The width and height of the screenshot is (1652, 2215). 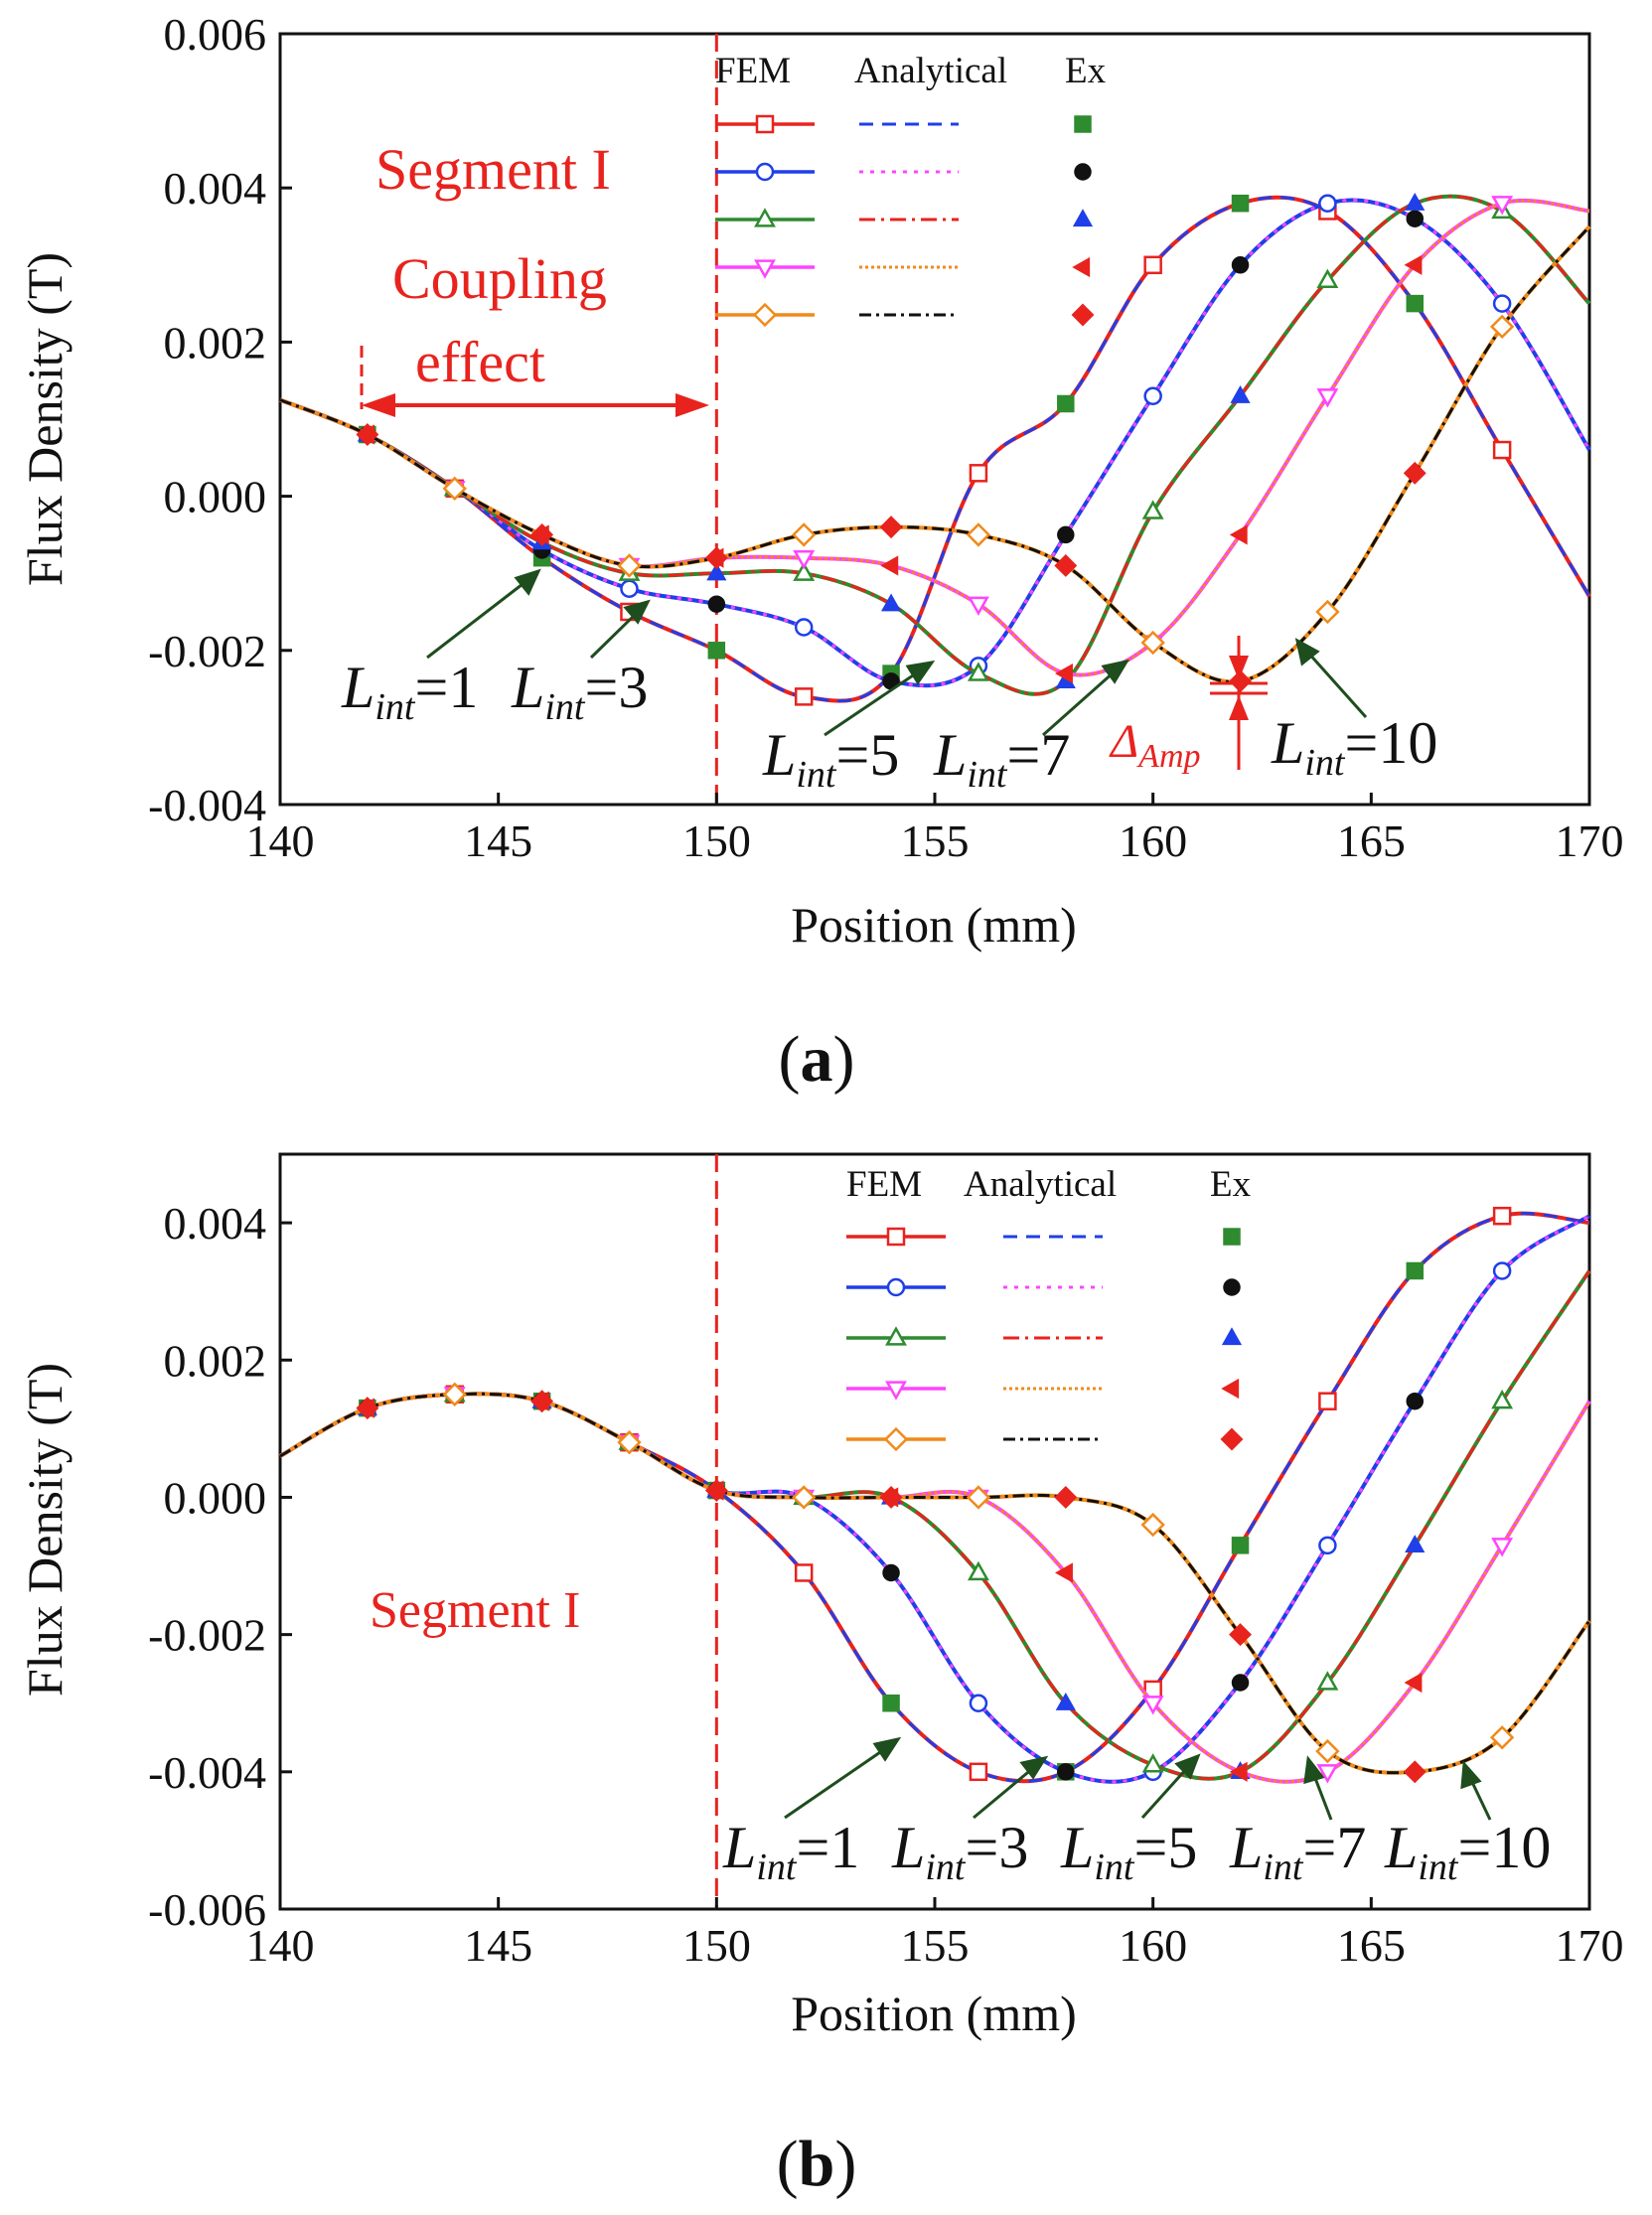 I want to click on y-tick-label: 0.004, so click(x=215, y=188).